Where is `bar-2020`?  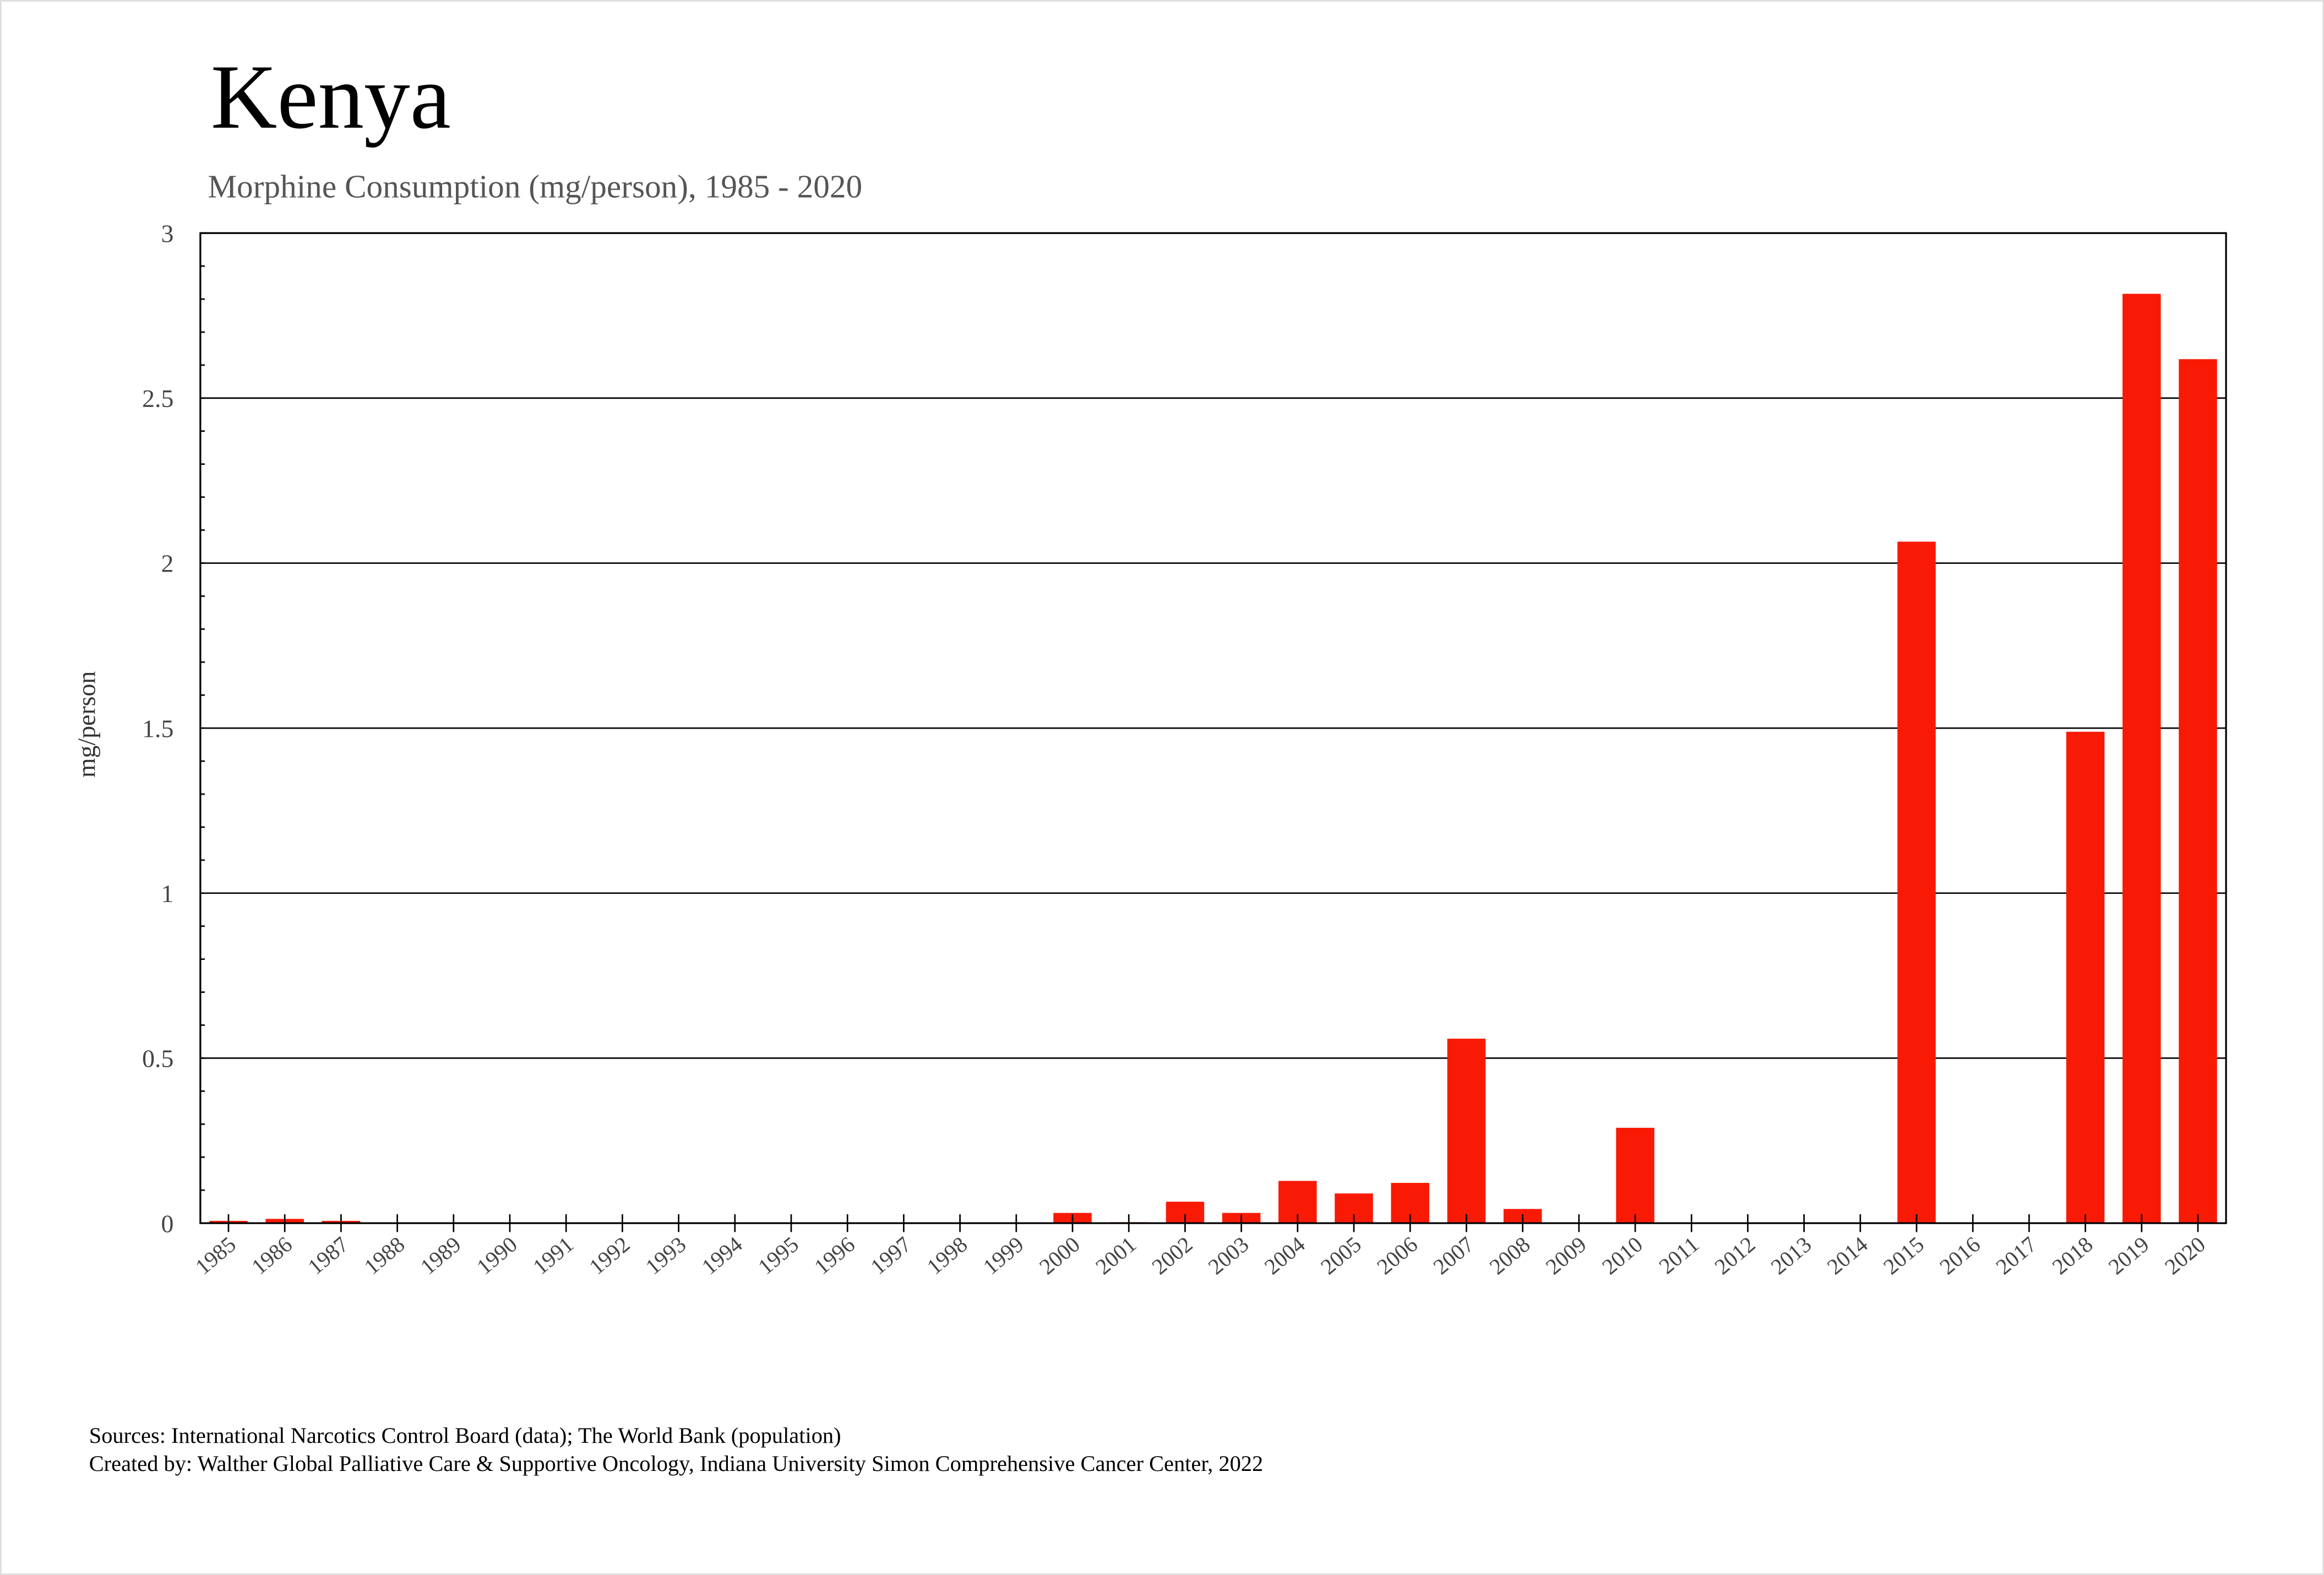 bar-2020 is located at coordinates (2198, 792).